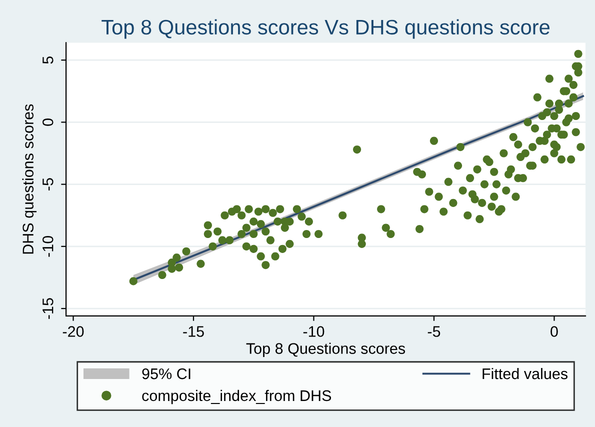  Describe the element at coordinates (326, 29) in the screenshot. I see `chart-title: Top 8 Questions scores Vs DHS questions score` at that location.